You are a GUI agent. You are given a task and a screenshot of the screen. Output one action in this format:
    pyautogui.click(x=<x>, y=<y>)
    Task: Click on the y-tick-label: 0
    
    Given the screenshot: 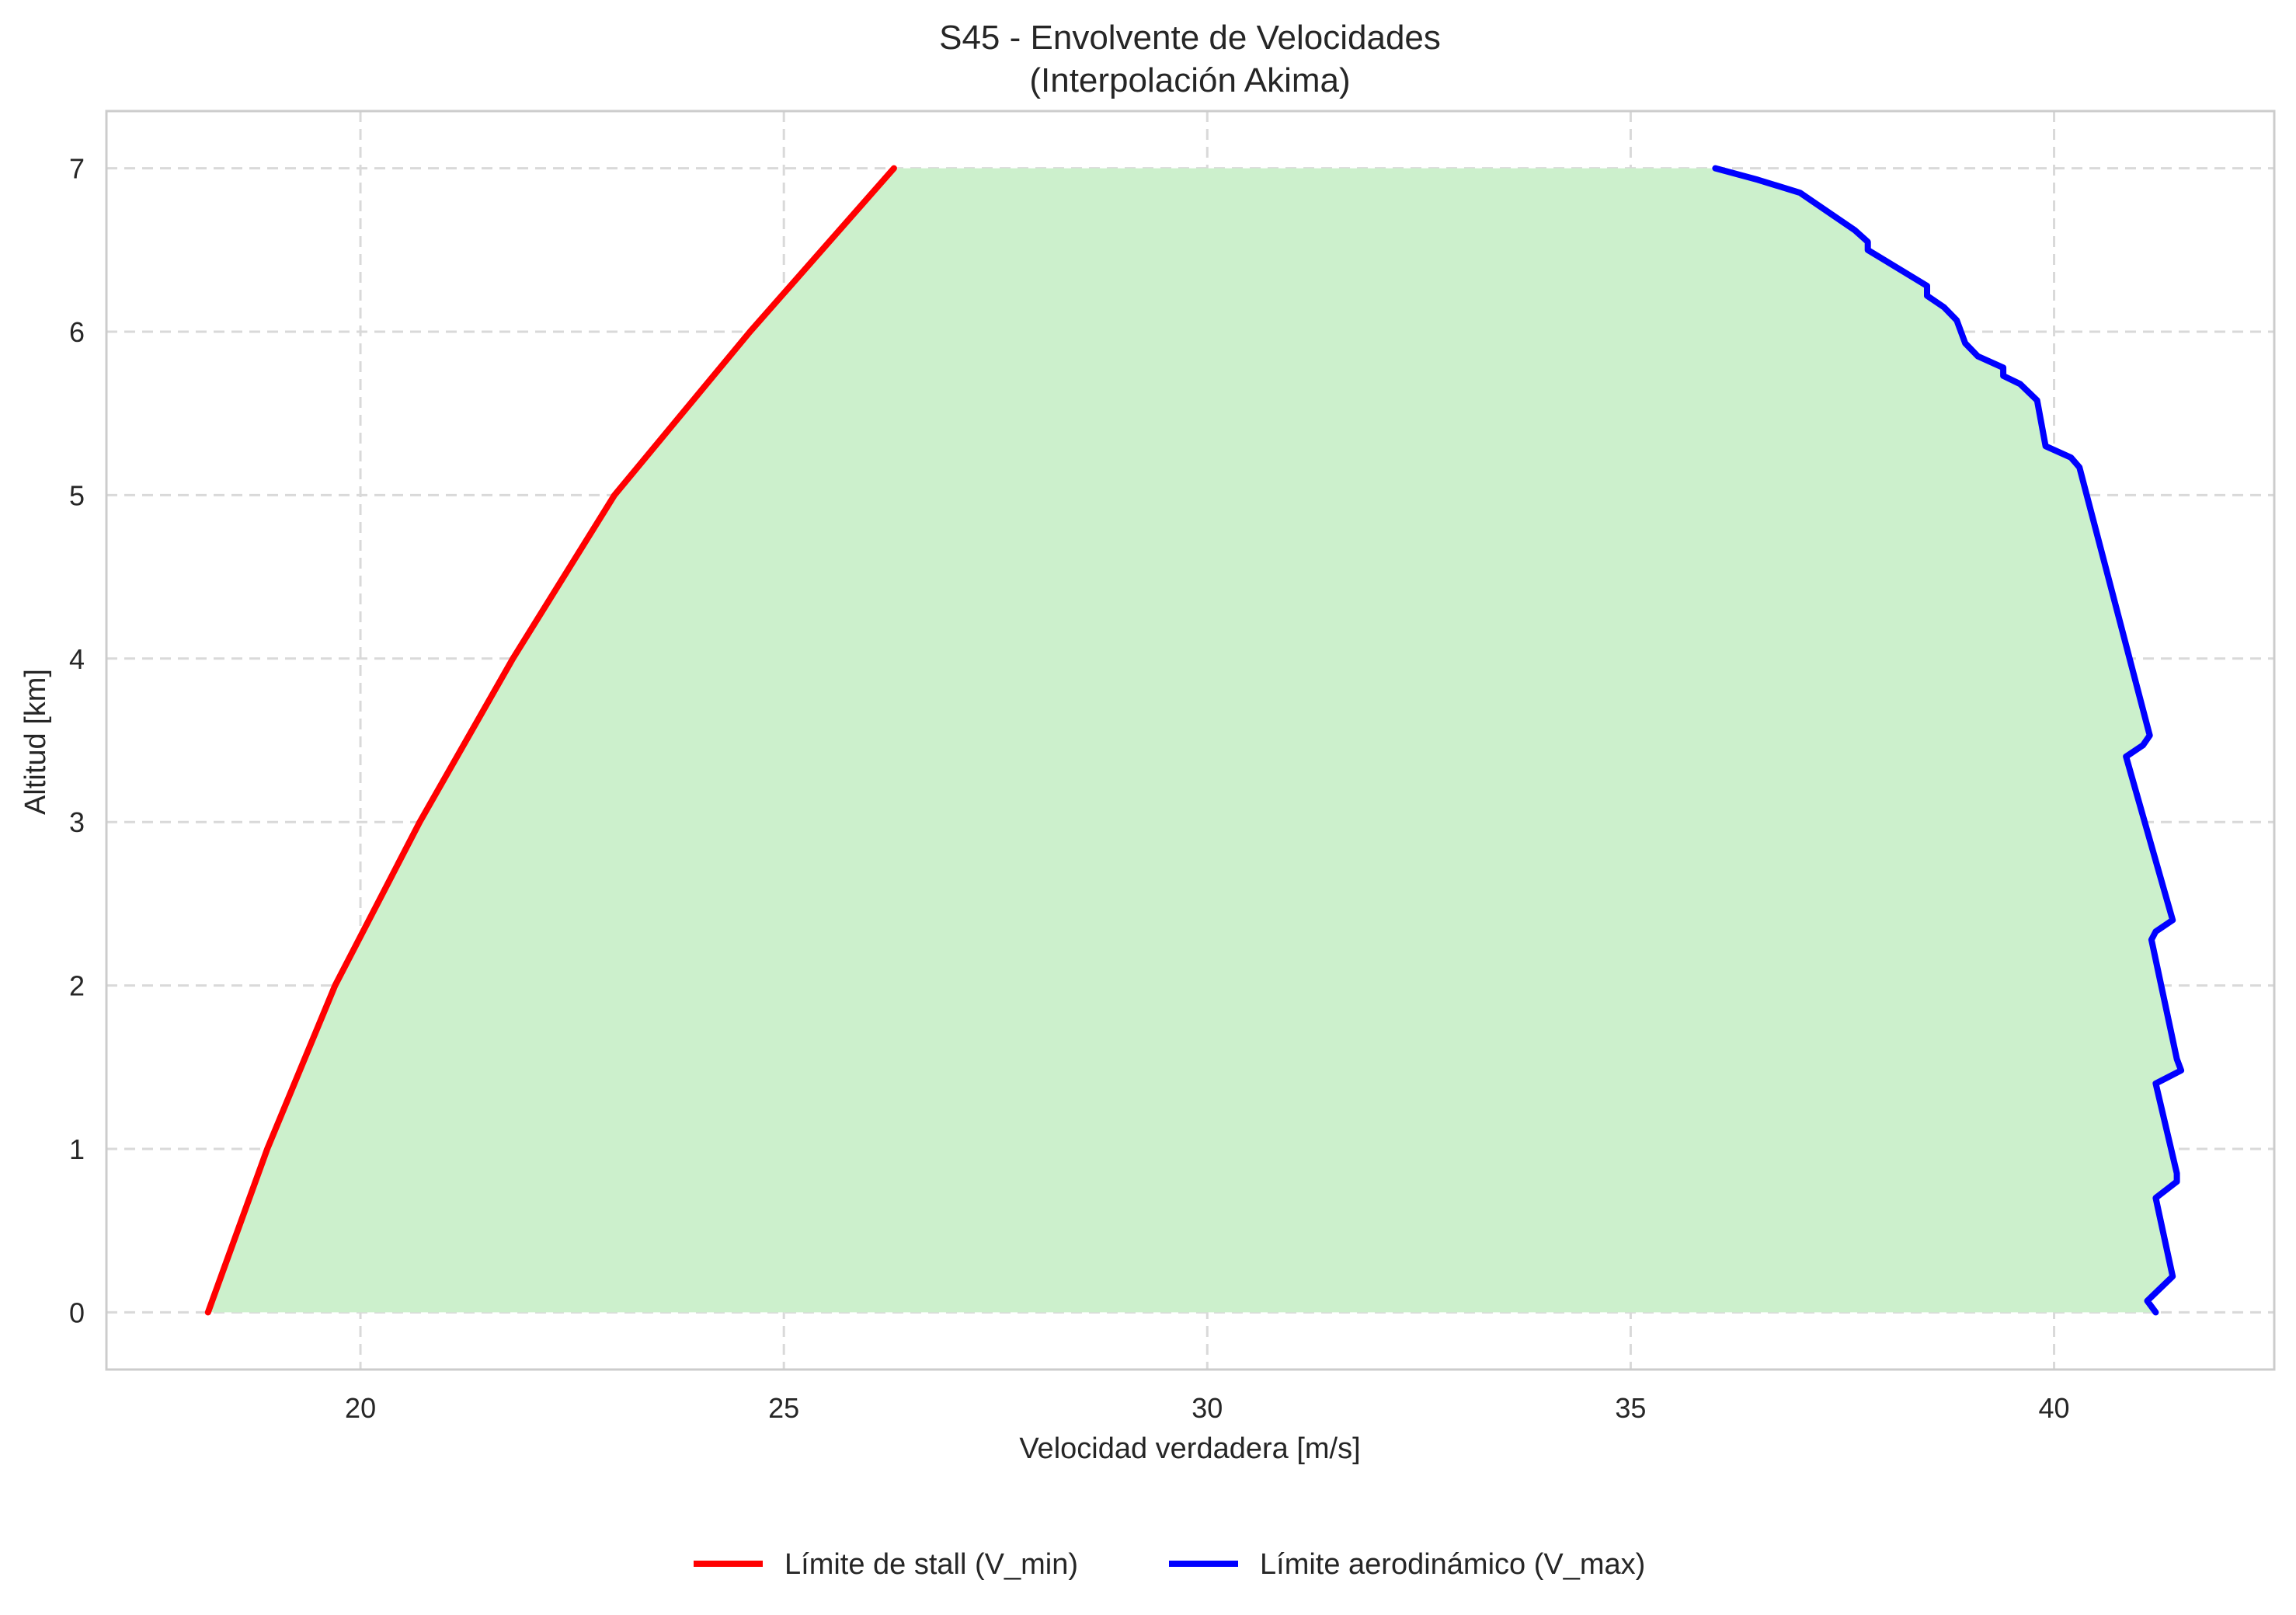 What is the action you would take?
    pyautogui.click(x=77, y=1313)
    